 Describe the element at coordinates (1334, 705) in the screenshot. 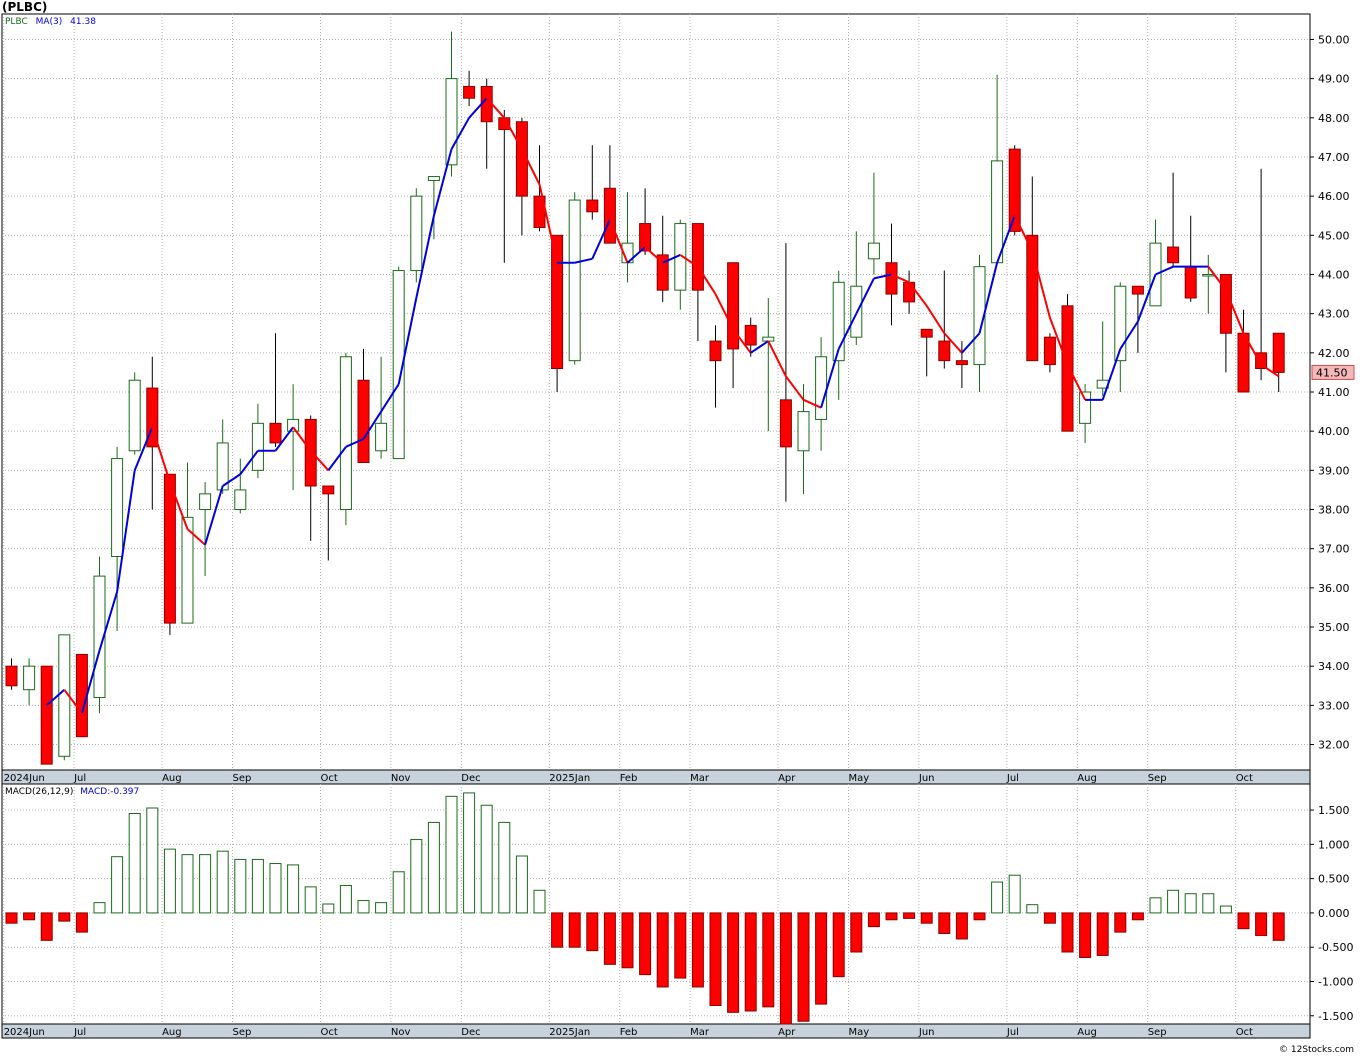

I see `price-tick-label: 33.00` at that location.